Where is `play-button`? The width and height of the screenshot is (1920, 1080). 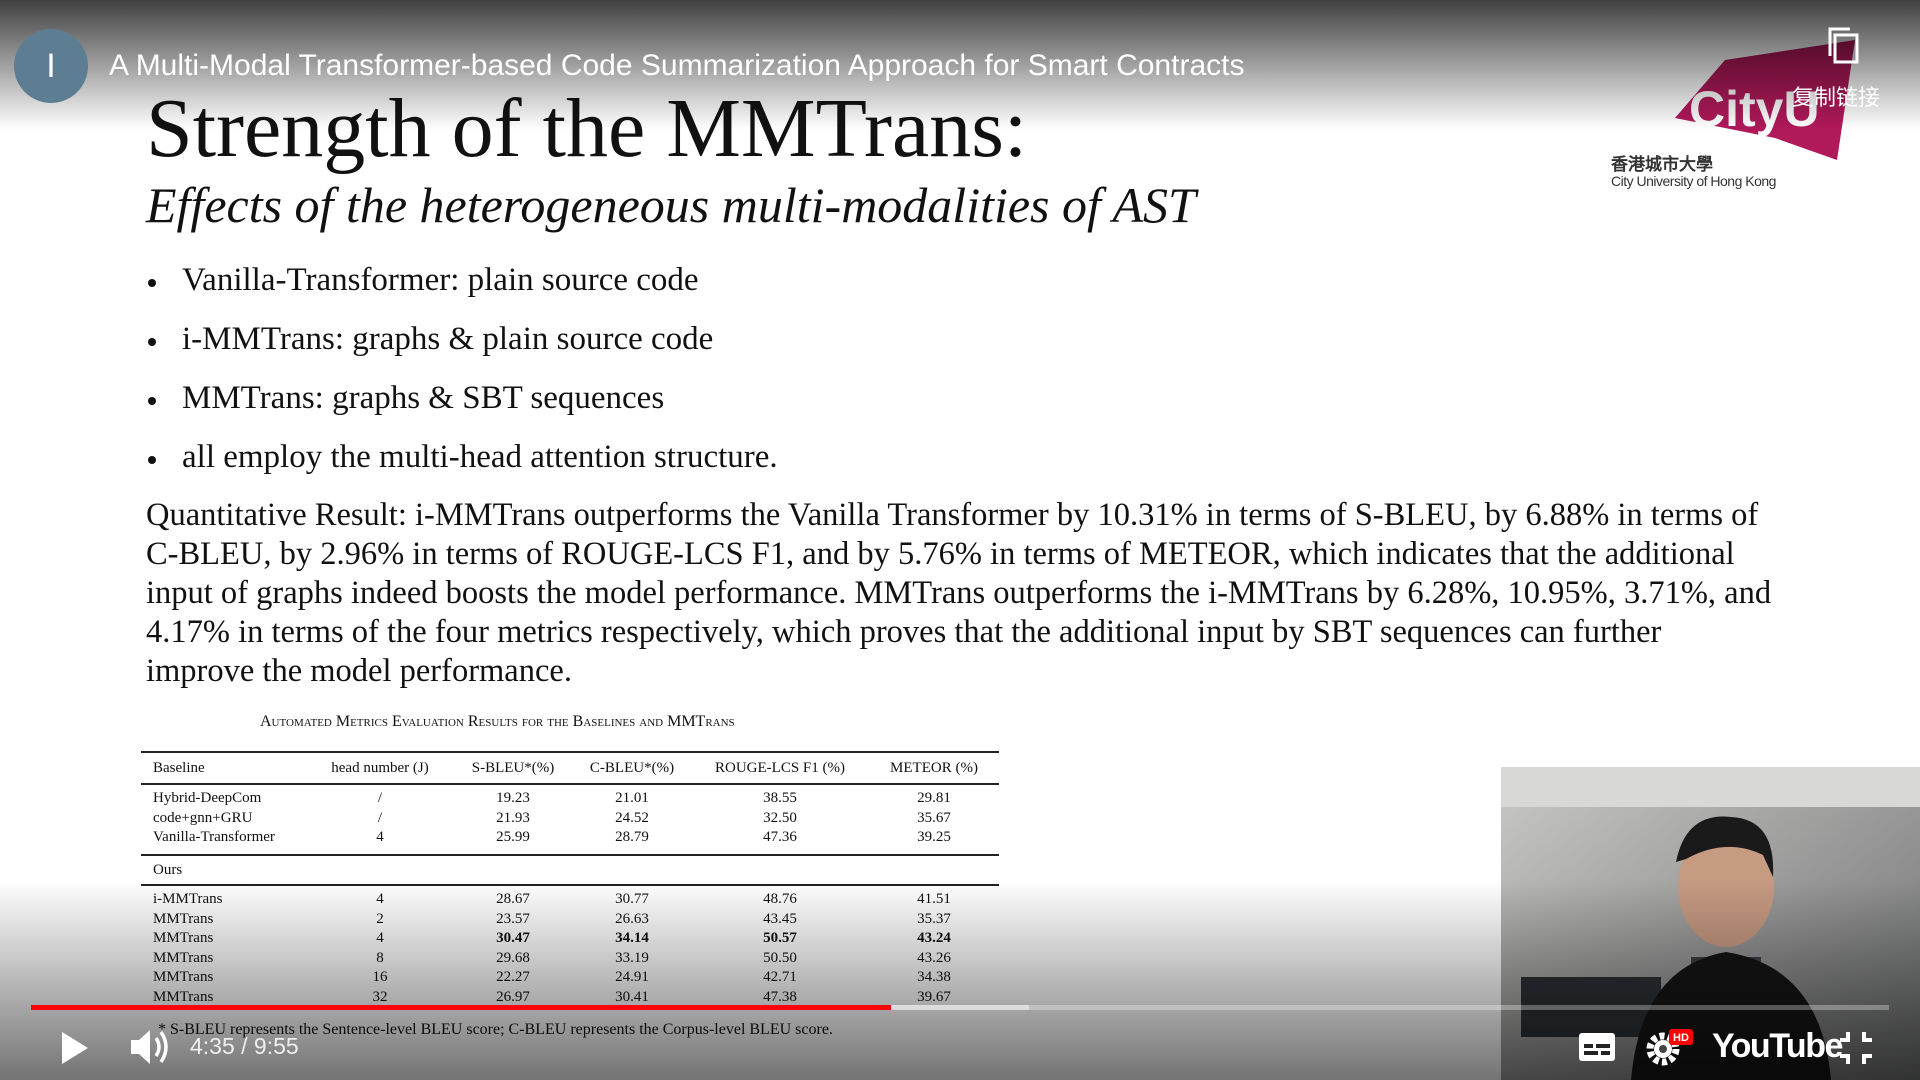
play-button is located at coordinates (74, 1048).